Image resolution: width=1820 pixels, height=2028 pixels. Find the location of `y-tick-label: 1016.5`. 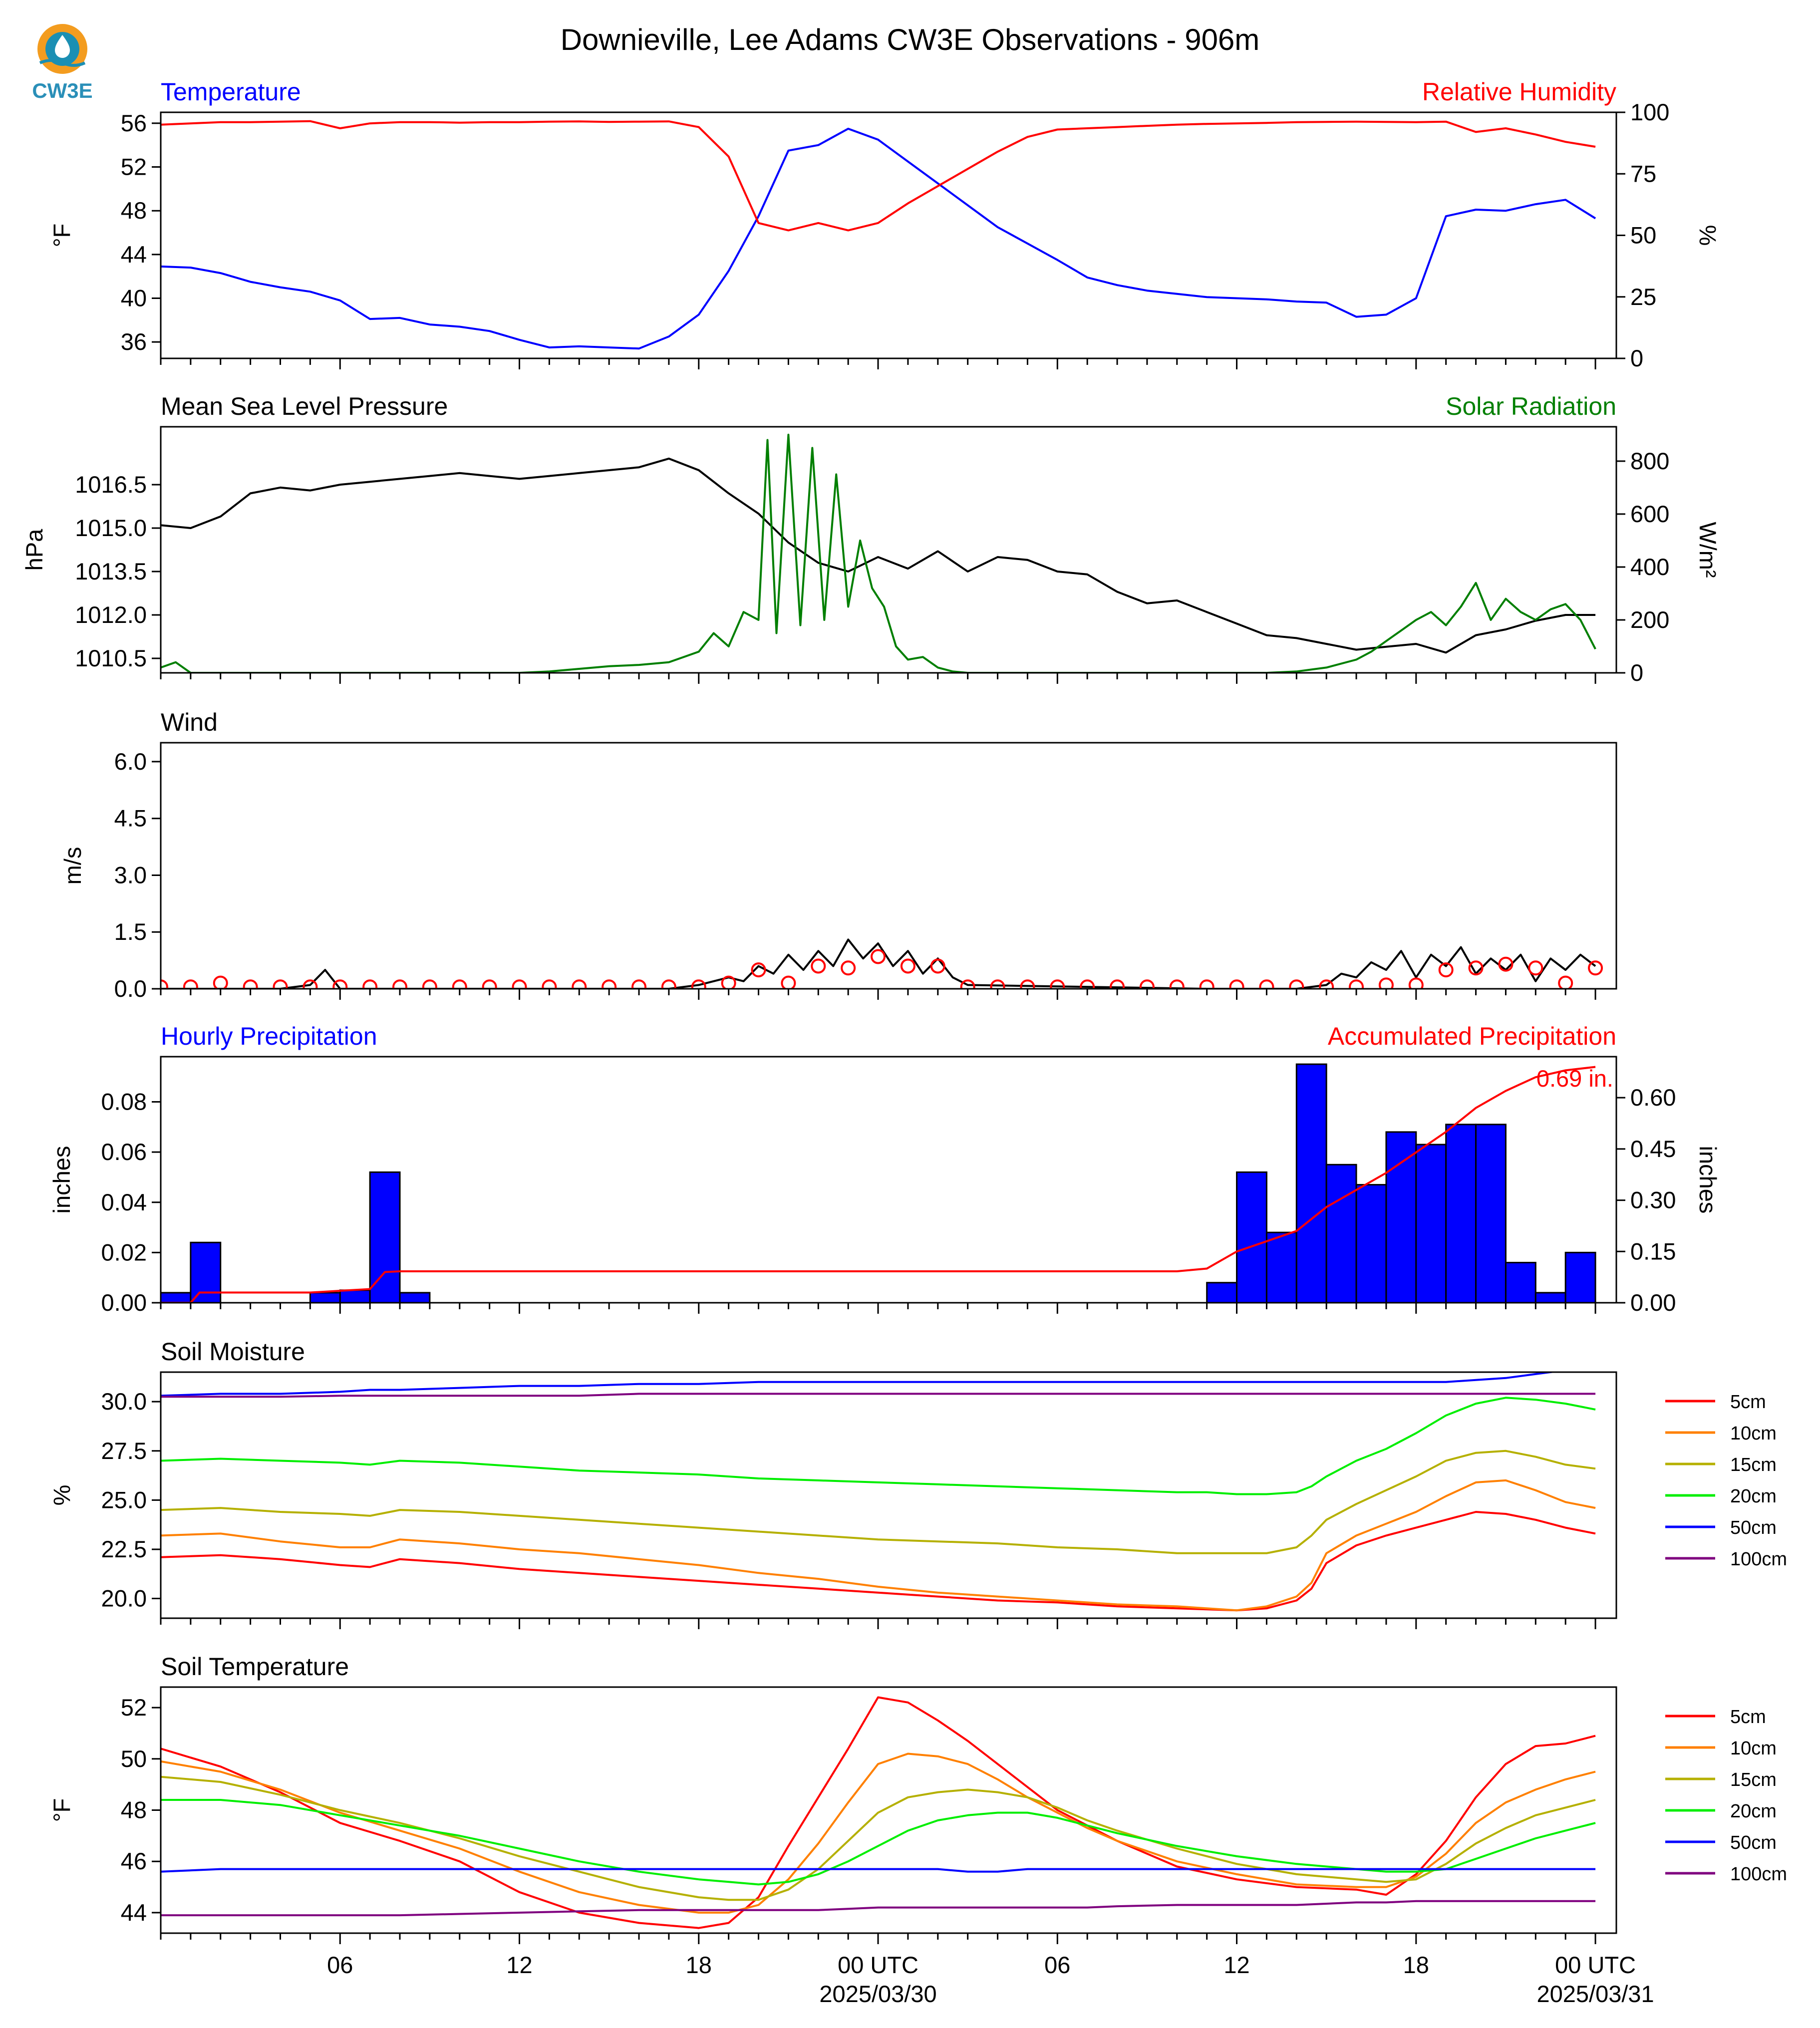

y-tick-label: 1016.5 is located at coordinates (111, 484).